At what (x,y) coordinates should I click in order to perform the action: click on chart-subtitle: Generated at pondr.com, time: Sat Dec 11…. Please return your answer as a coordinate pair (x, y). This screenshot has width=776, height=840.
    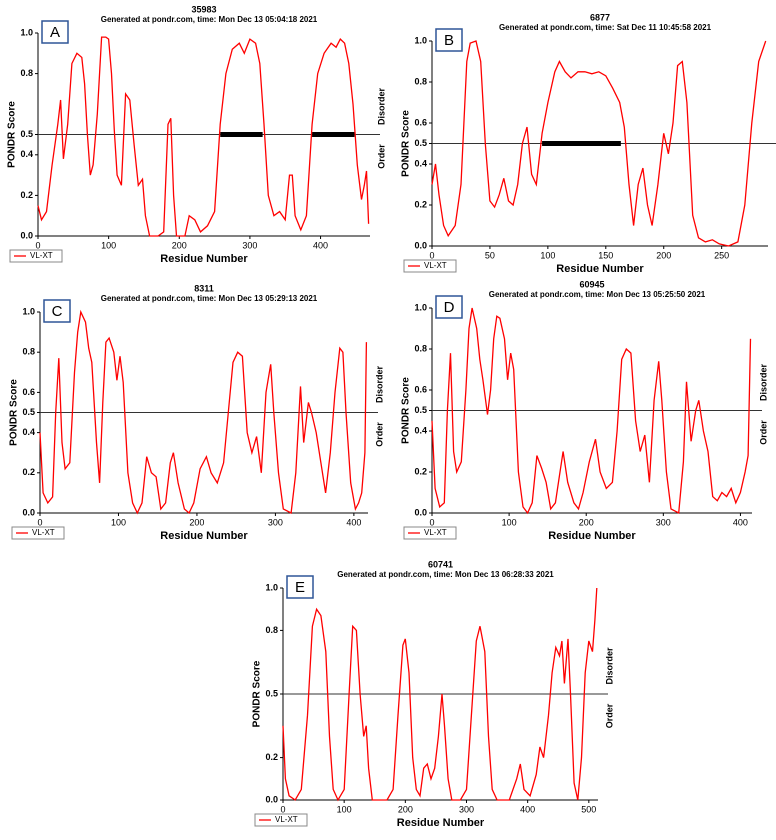
    Looking at the image, I should click on (605, 27).